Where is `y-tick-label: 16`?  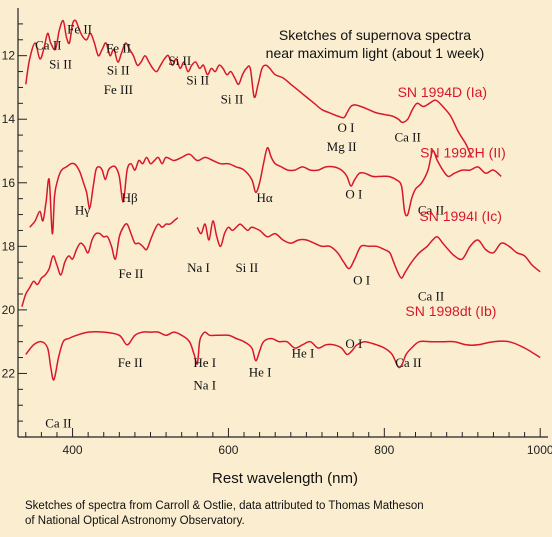
y-tick-label: 16 is located at coordinates (9, 183).